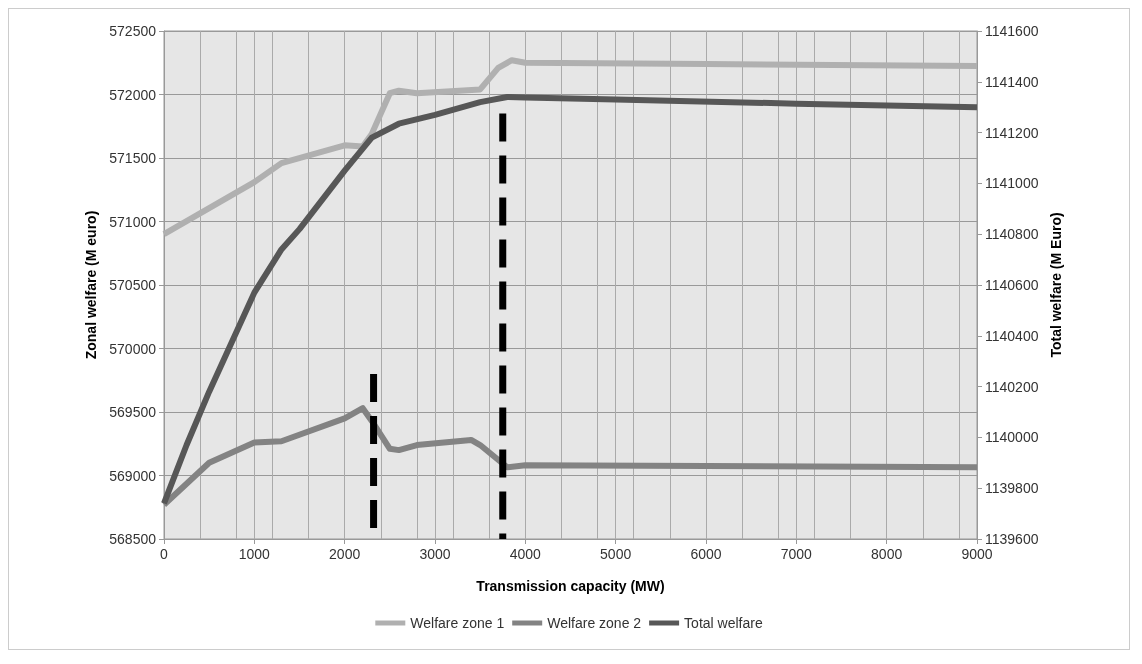  What do you see at coordinates (1012, 285) in the screenshot?
I see `y2-tick-label: 1140600` at bounding box center [1012, 285].